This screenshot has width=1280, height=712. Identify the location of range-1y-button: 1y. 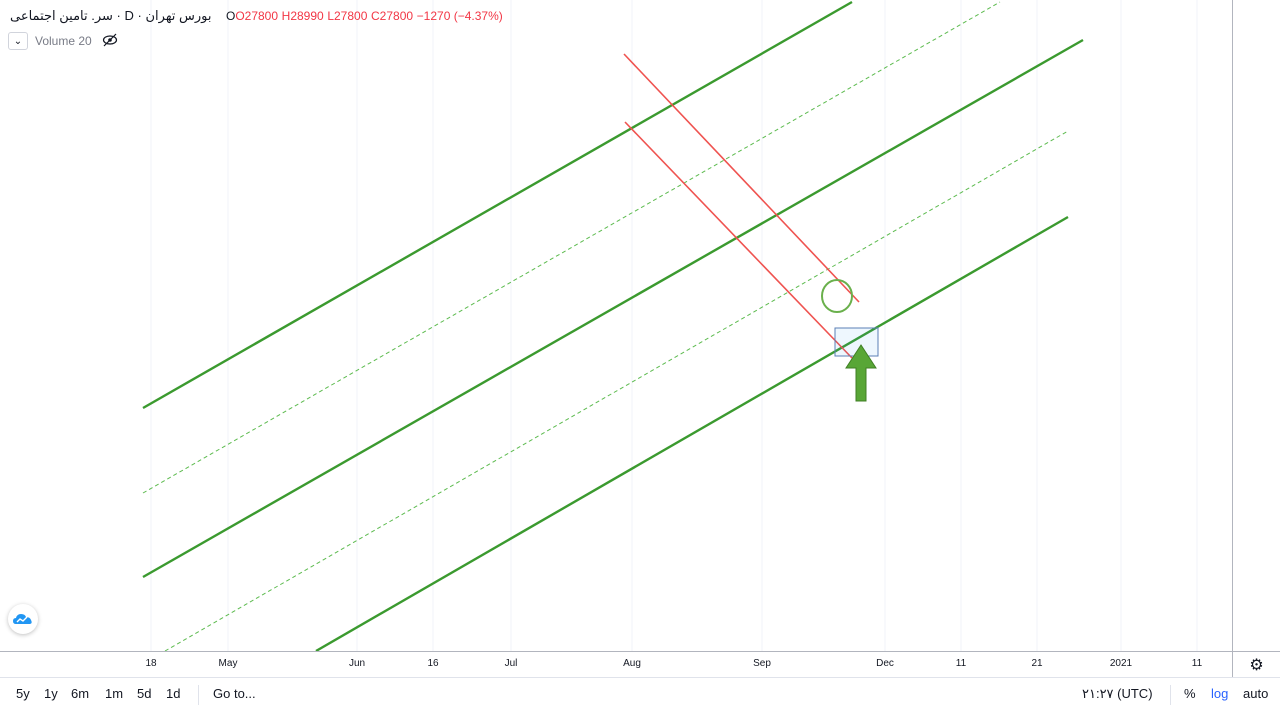
(51, 693).